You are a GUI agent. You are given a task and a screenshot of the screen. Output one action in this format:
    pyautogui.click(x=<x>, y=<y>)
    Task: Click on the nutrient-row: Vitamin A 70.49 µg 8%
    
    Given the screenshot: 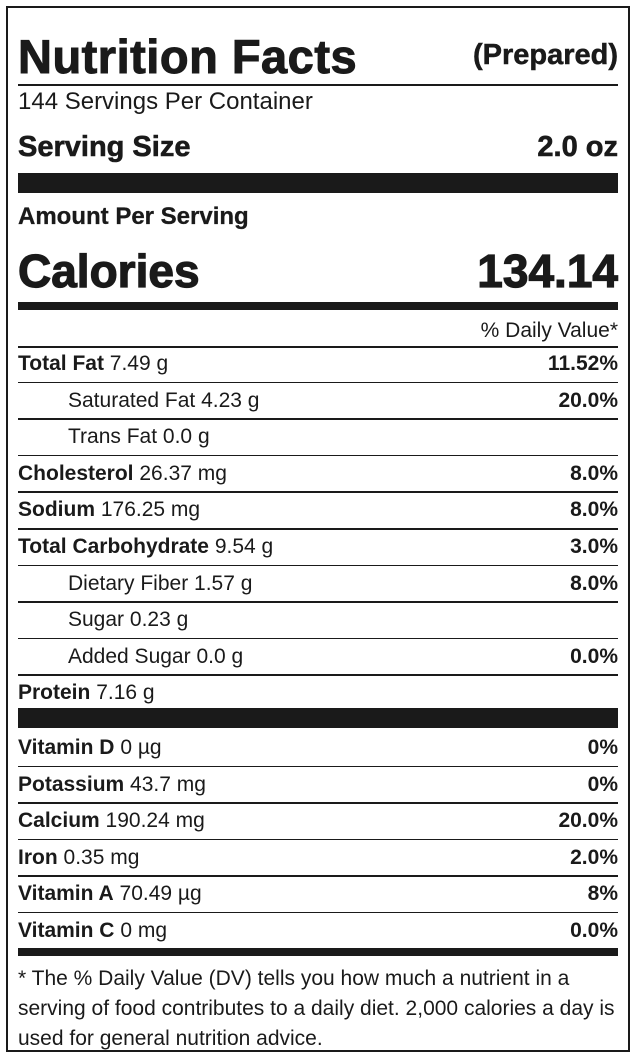 What is the action you would take?
    pyautogui.click(x=318, y=894)
    